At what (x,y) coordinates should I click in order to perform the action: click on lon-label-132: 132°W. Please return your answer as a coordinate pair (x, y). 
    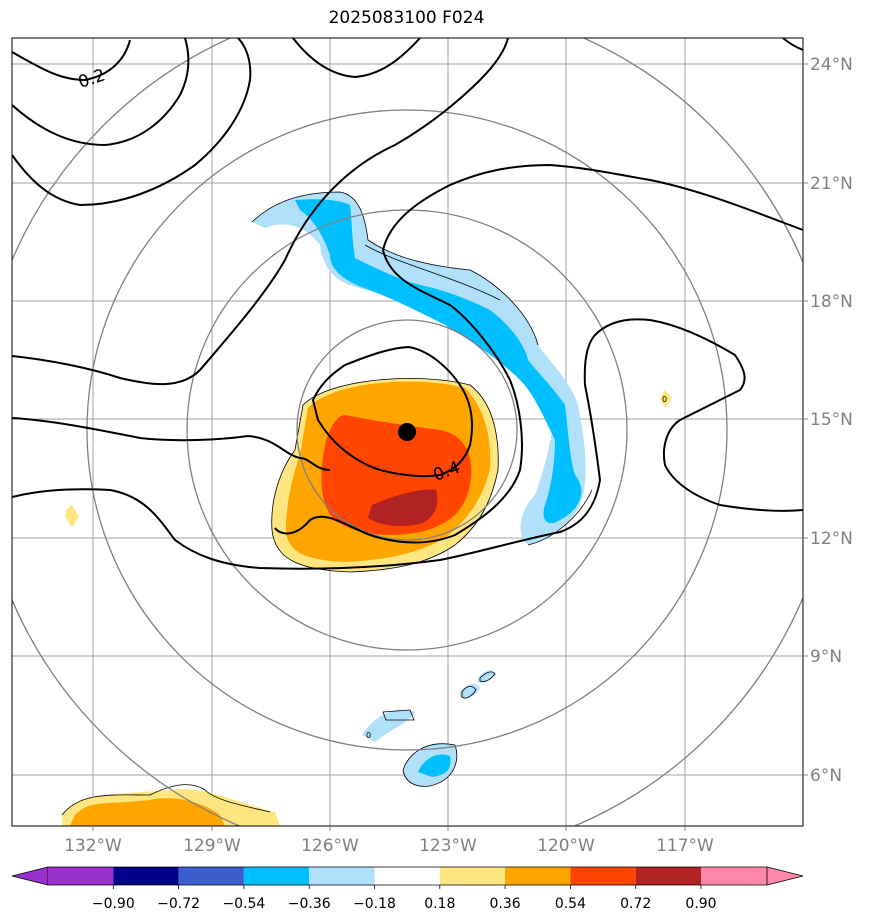
    Looking at the image, I should click on (93, 846).